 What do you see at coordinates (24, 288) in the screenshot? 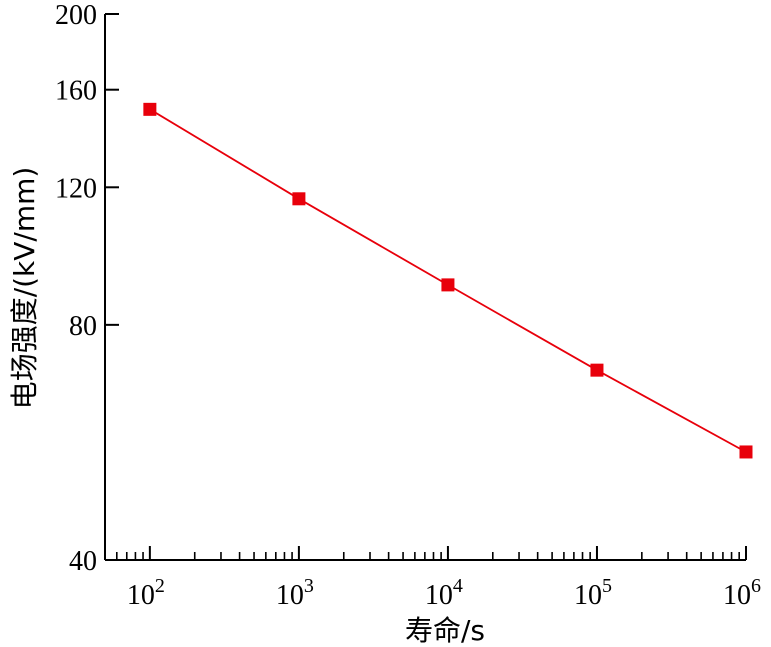
I see `y-axis-title: 电场强度/(kV/mm)` at bounding box center [24, 288].